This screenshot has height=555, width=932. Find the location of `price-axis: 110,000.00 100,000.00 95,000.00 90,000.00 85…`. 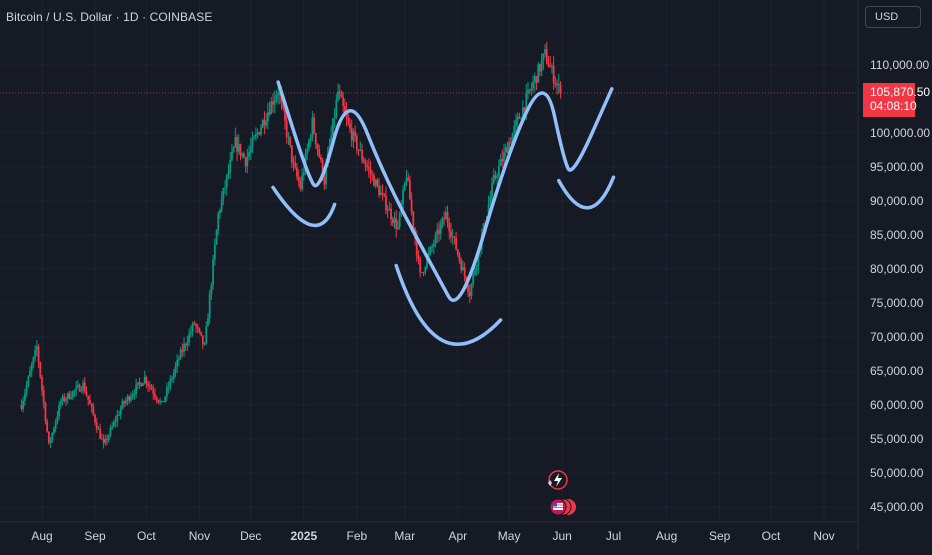

price-axis: 110,000.00 100,000.00 95,000.00 90,000.00 85… is located at coordinates (900, 286).